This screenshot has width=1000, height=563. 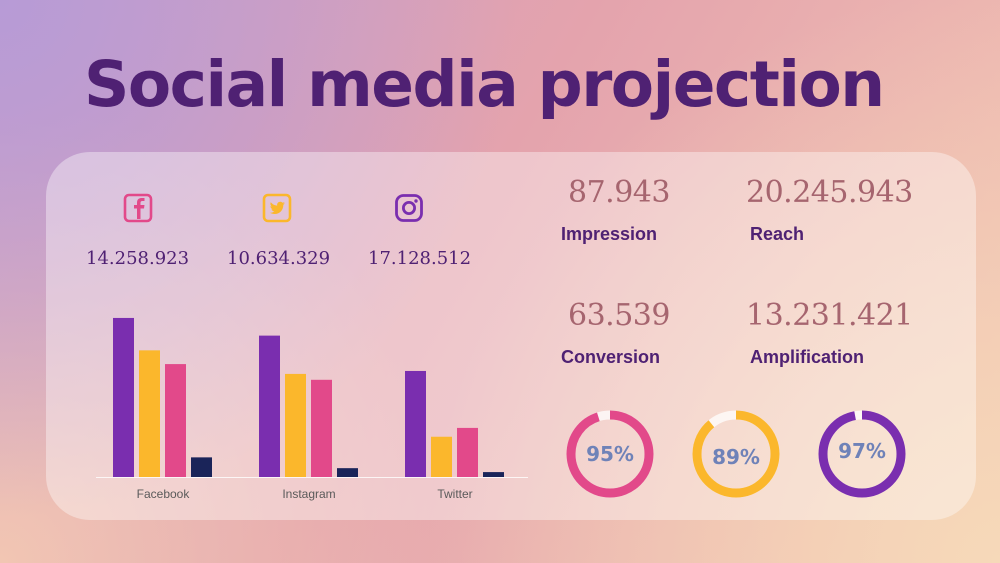 What do you see at coordinates (777, 234) in the screenshot?
I see `reach-label: Reach` at bounding box center [777, 234].